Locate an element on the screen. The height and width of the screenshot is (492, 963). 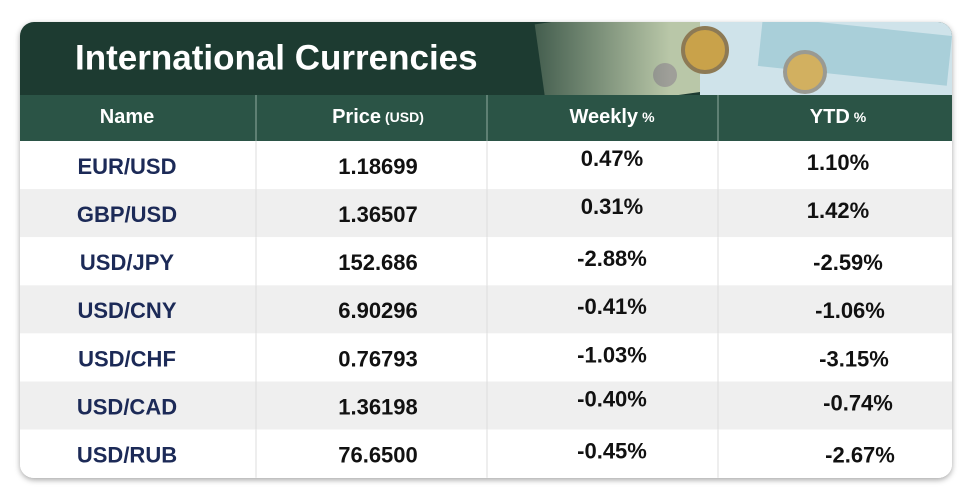
cell-value: -0.41% is located at coordinates (612, 306).